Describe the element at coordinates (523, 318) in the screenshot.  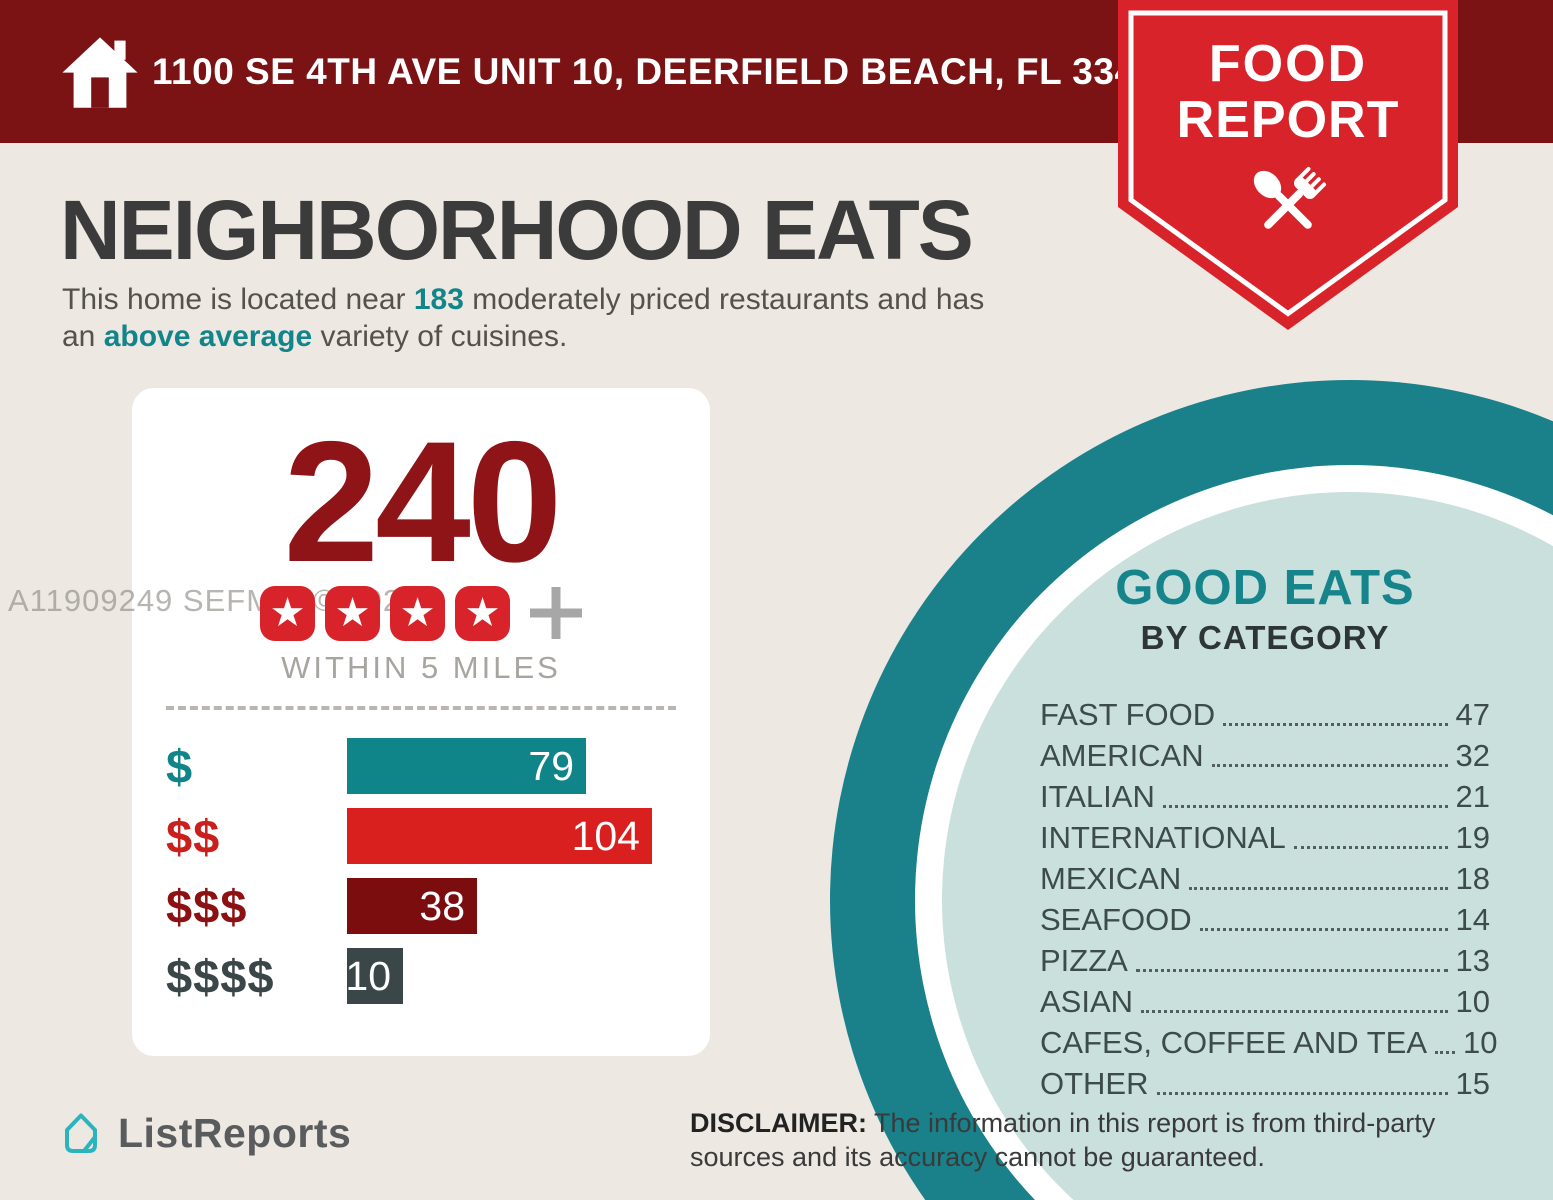
I see `subtitle-text-2: moderately priced restaurants and has an` at that location.